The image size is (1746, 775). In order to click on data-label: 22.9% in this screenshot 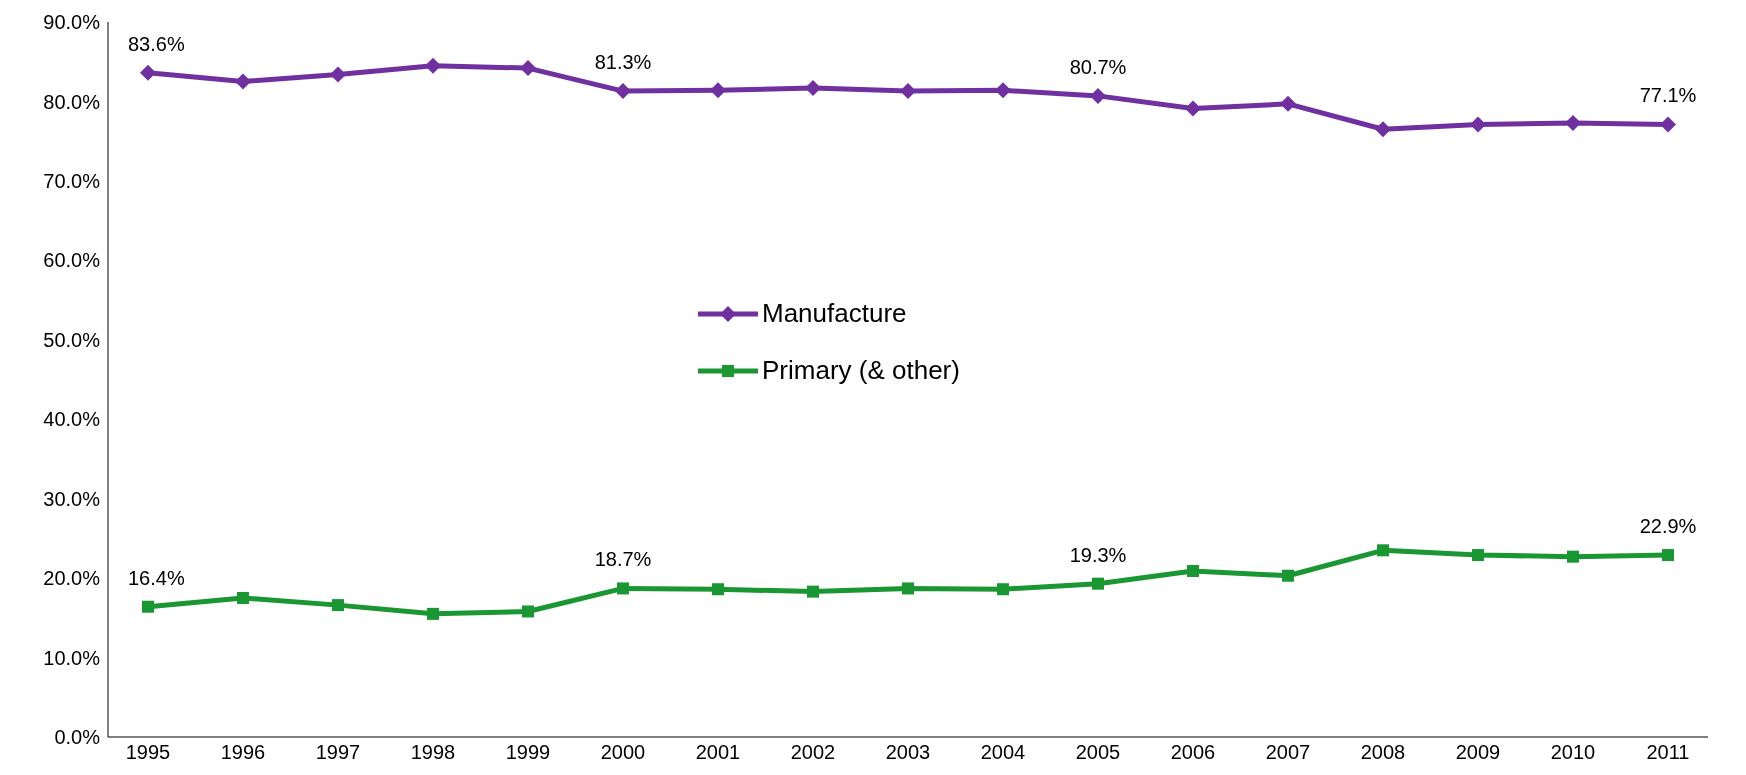, I will do `click(1668, 526)`.